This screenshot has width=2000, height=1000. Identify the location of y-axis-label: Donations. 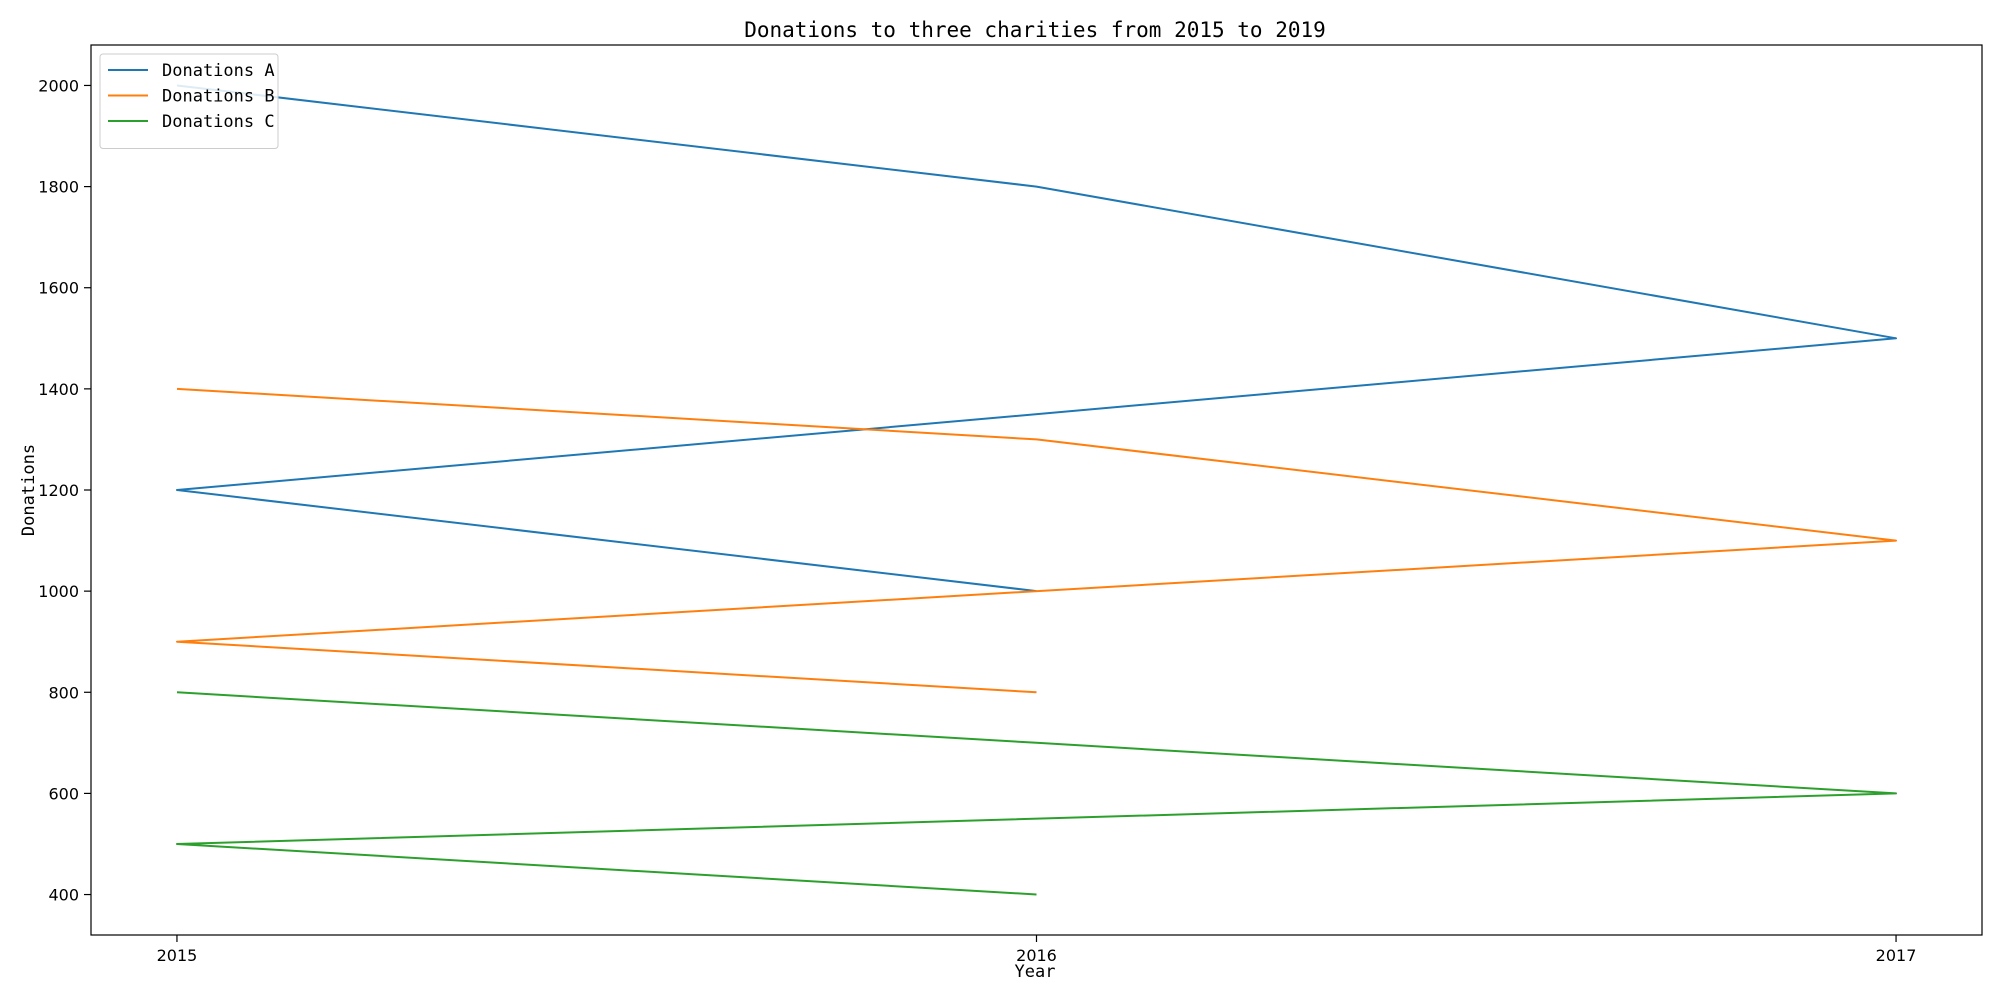
(29, 490).